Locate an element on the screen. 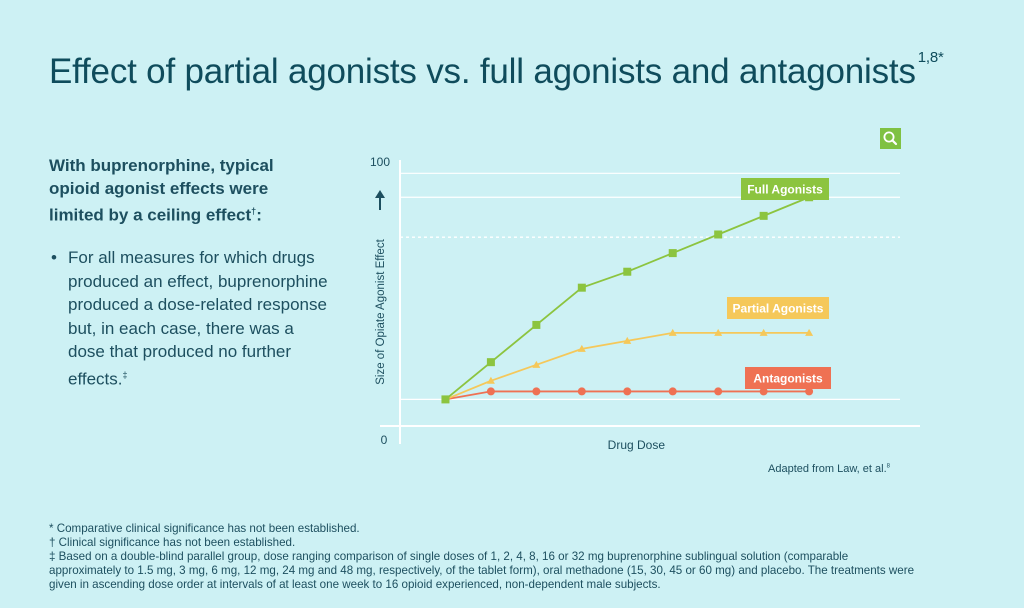  adapted-text: Adapted from Law, et al. is located at coordinates (827, 469).